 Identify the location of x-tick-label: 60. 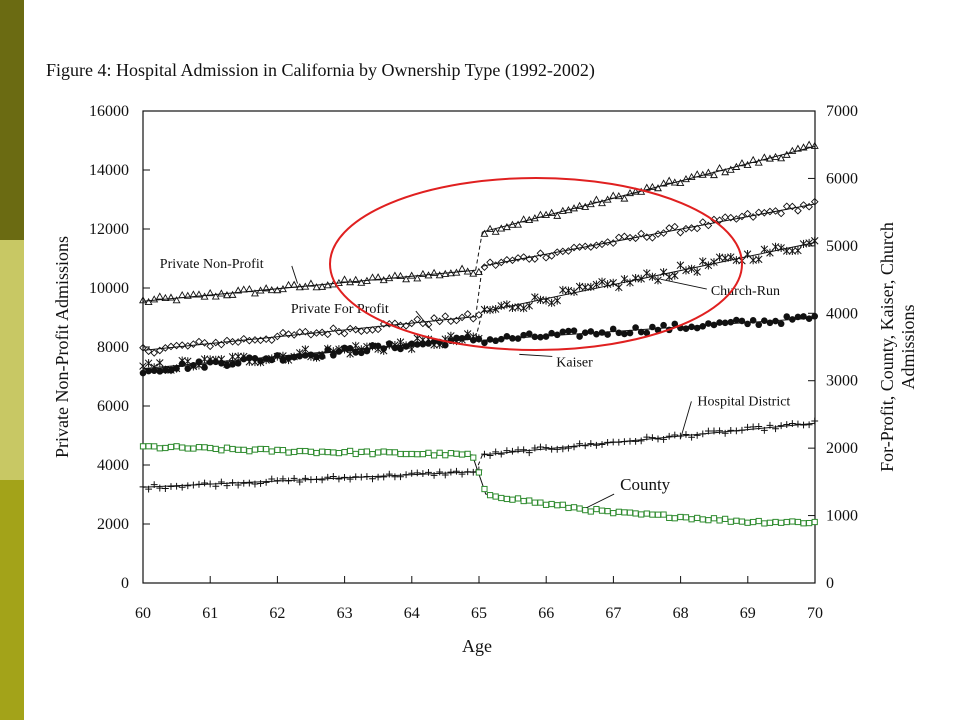
(143, 613).